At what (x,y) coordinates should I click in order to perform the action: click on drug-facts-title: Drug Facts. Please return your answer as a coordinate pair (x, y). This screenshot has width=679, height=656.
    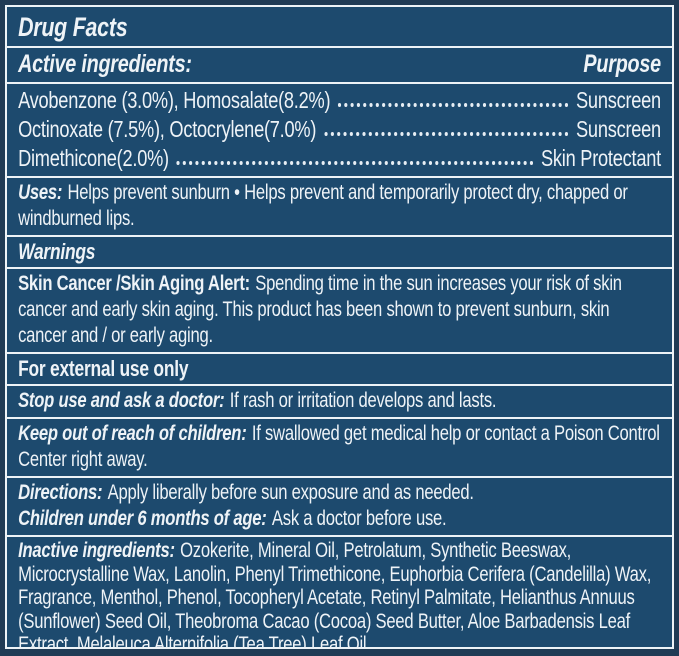
    Looking at the image, I should click on (73, 27).